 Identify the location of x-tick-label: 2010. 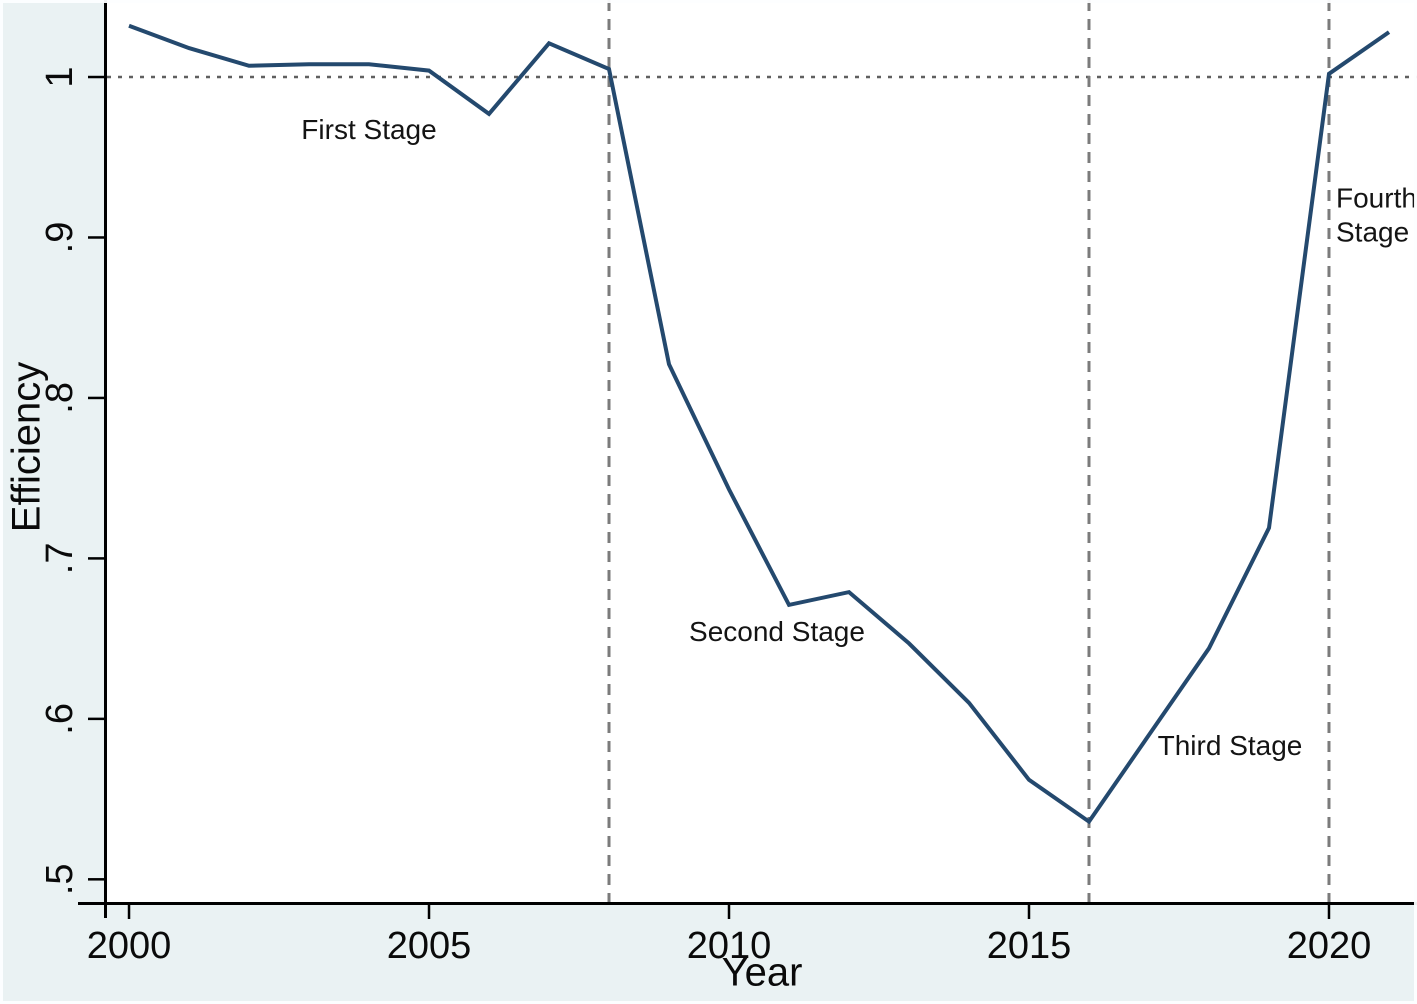
(729, 946).